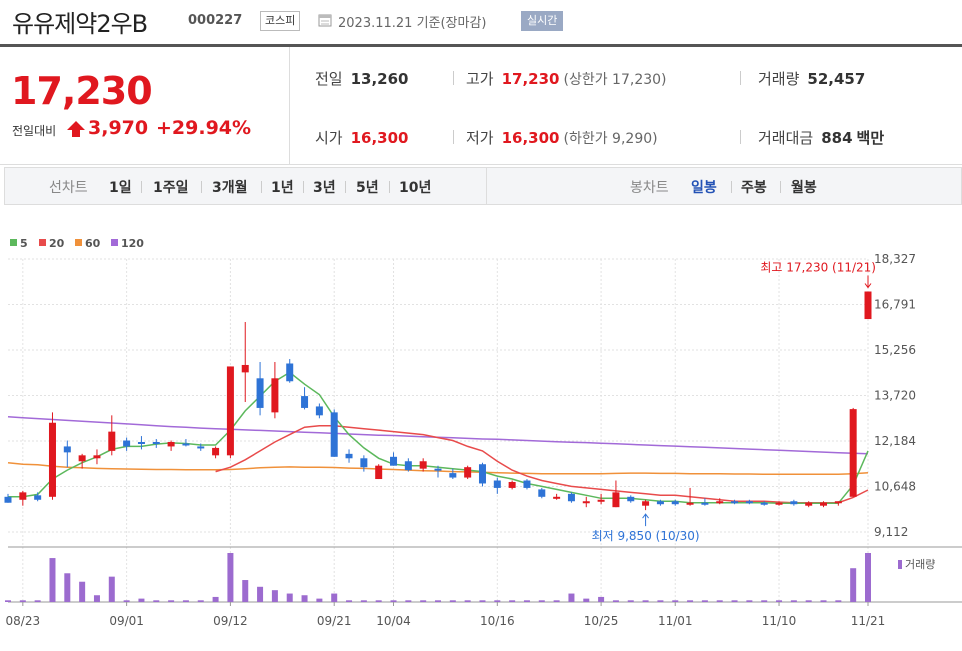 The height and width of the screenshot is (651, 962). Describe the element at coordinates (480, 79) in the screenshot. I see `high-label: 고가` at that location.